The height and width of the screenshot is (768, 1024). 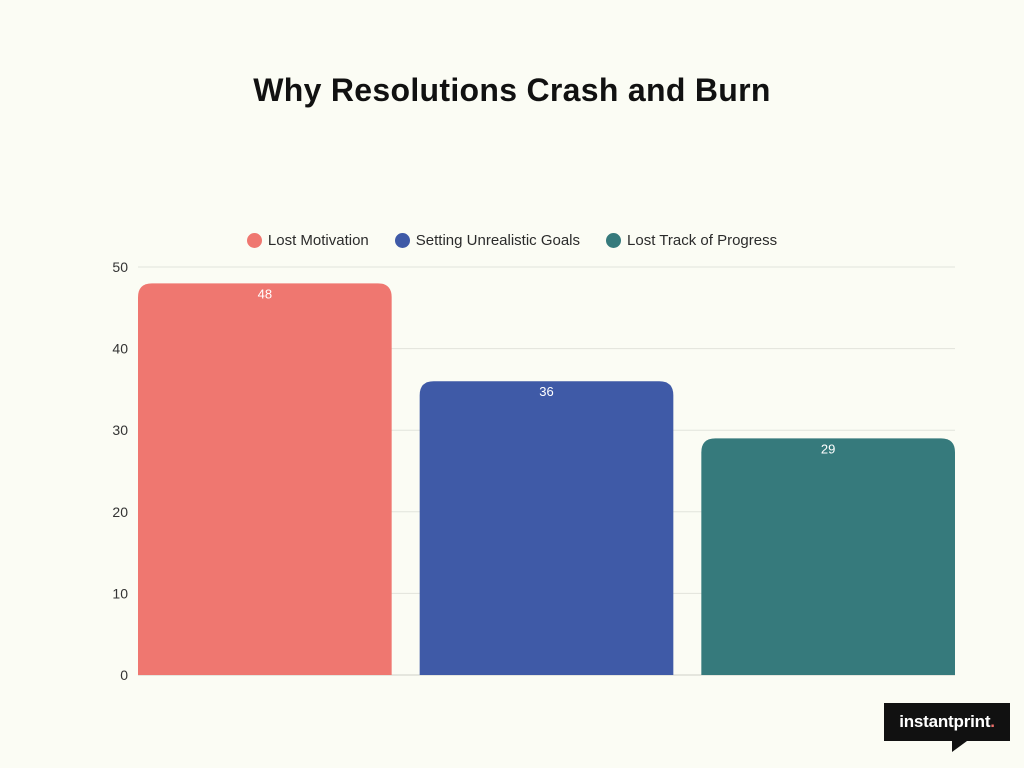 I want to click on legend-label: Lost Track of Progress, so click(x=702, y=240).